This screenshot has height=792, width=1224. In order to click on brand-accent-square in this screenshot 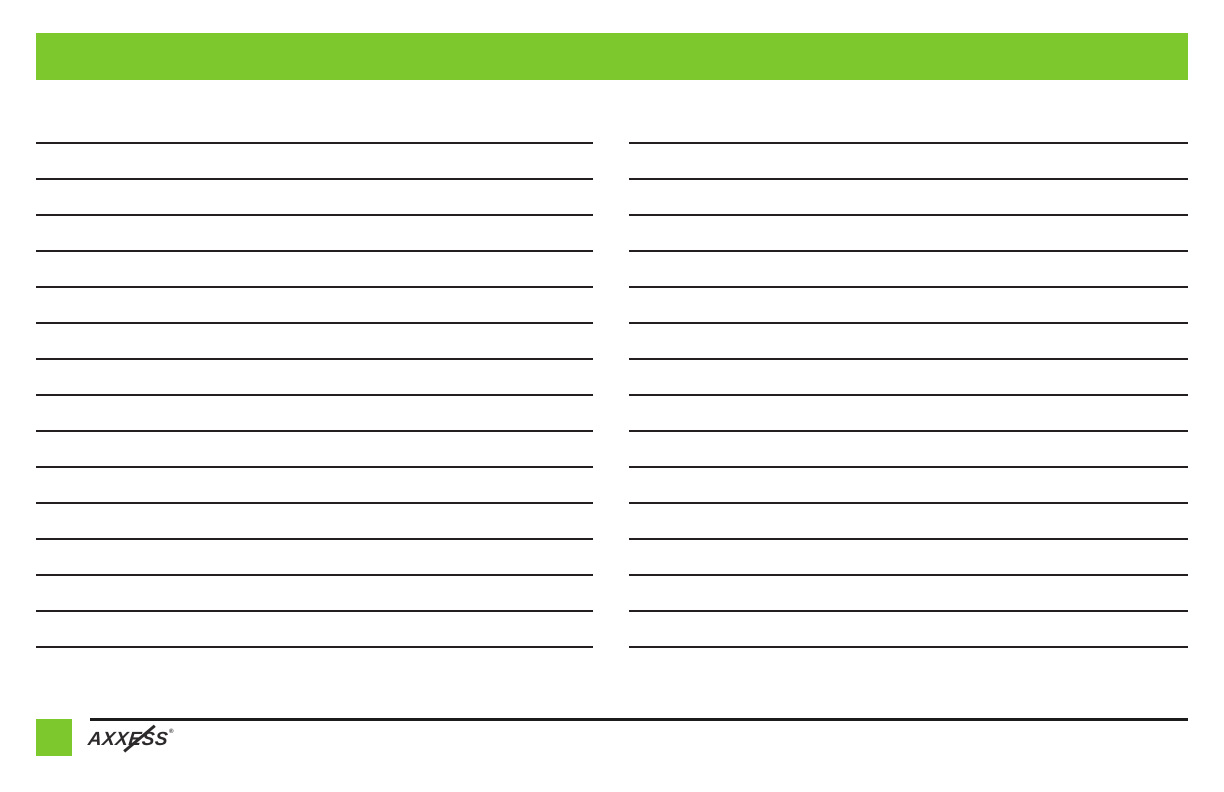, I will do `click(54, 737)`.